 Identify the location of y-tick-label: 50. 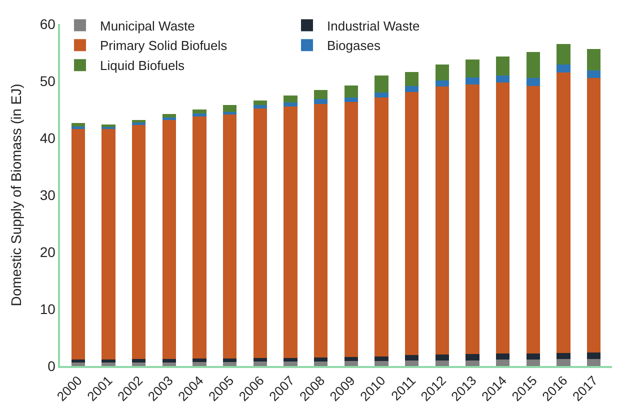
(48, 80).